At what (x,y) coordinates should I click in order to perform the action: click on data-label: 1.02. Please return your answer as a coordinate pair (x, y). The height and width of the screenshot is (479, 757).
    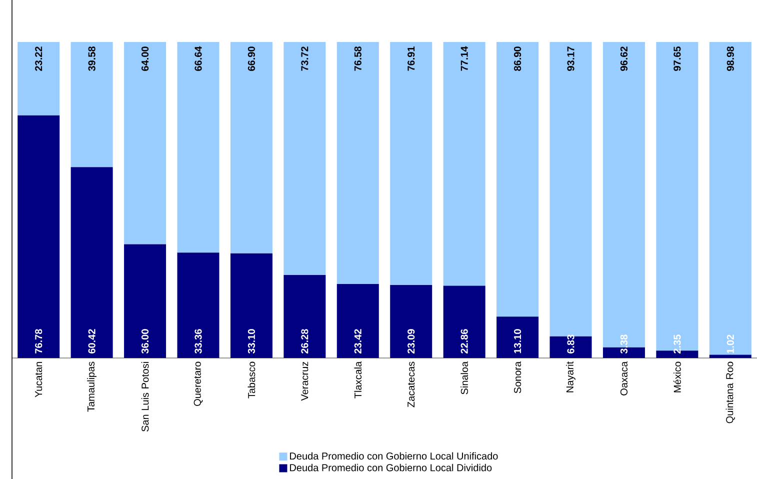
    Looking at the image, I should click on (730, 344).